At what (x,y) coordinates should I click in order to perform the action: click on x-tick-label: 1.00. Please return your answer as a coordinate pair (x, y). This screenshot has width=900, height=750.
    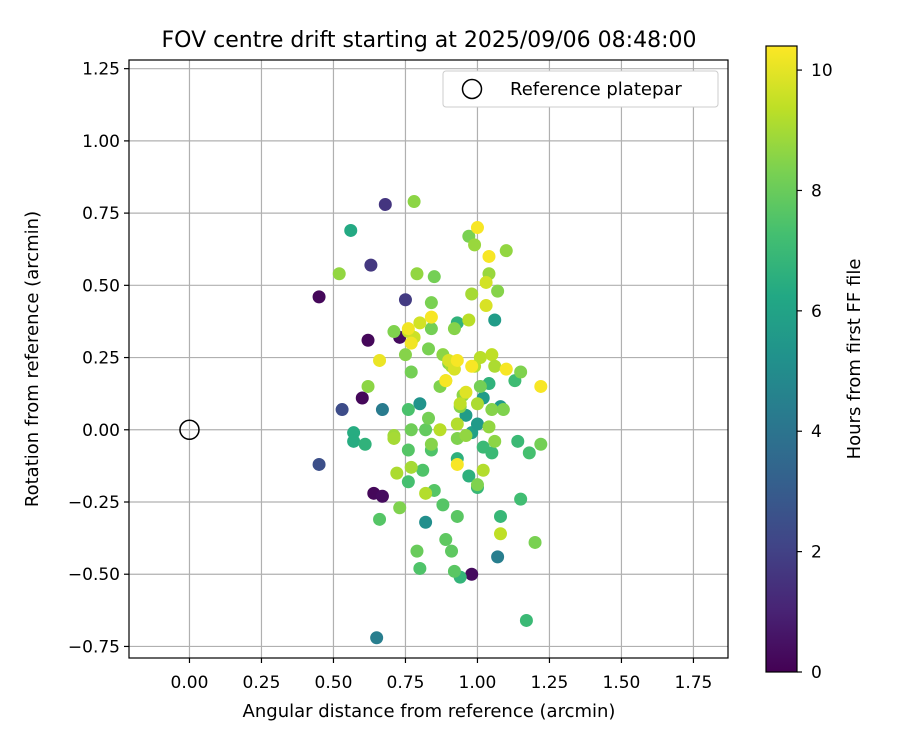
    Looking at the image, I should click on (478, 683).